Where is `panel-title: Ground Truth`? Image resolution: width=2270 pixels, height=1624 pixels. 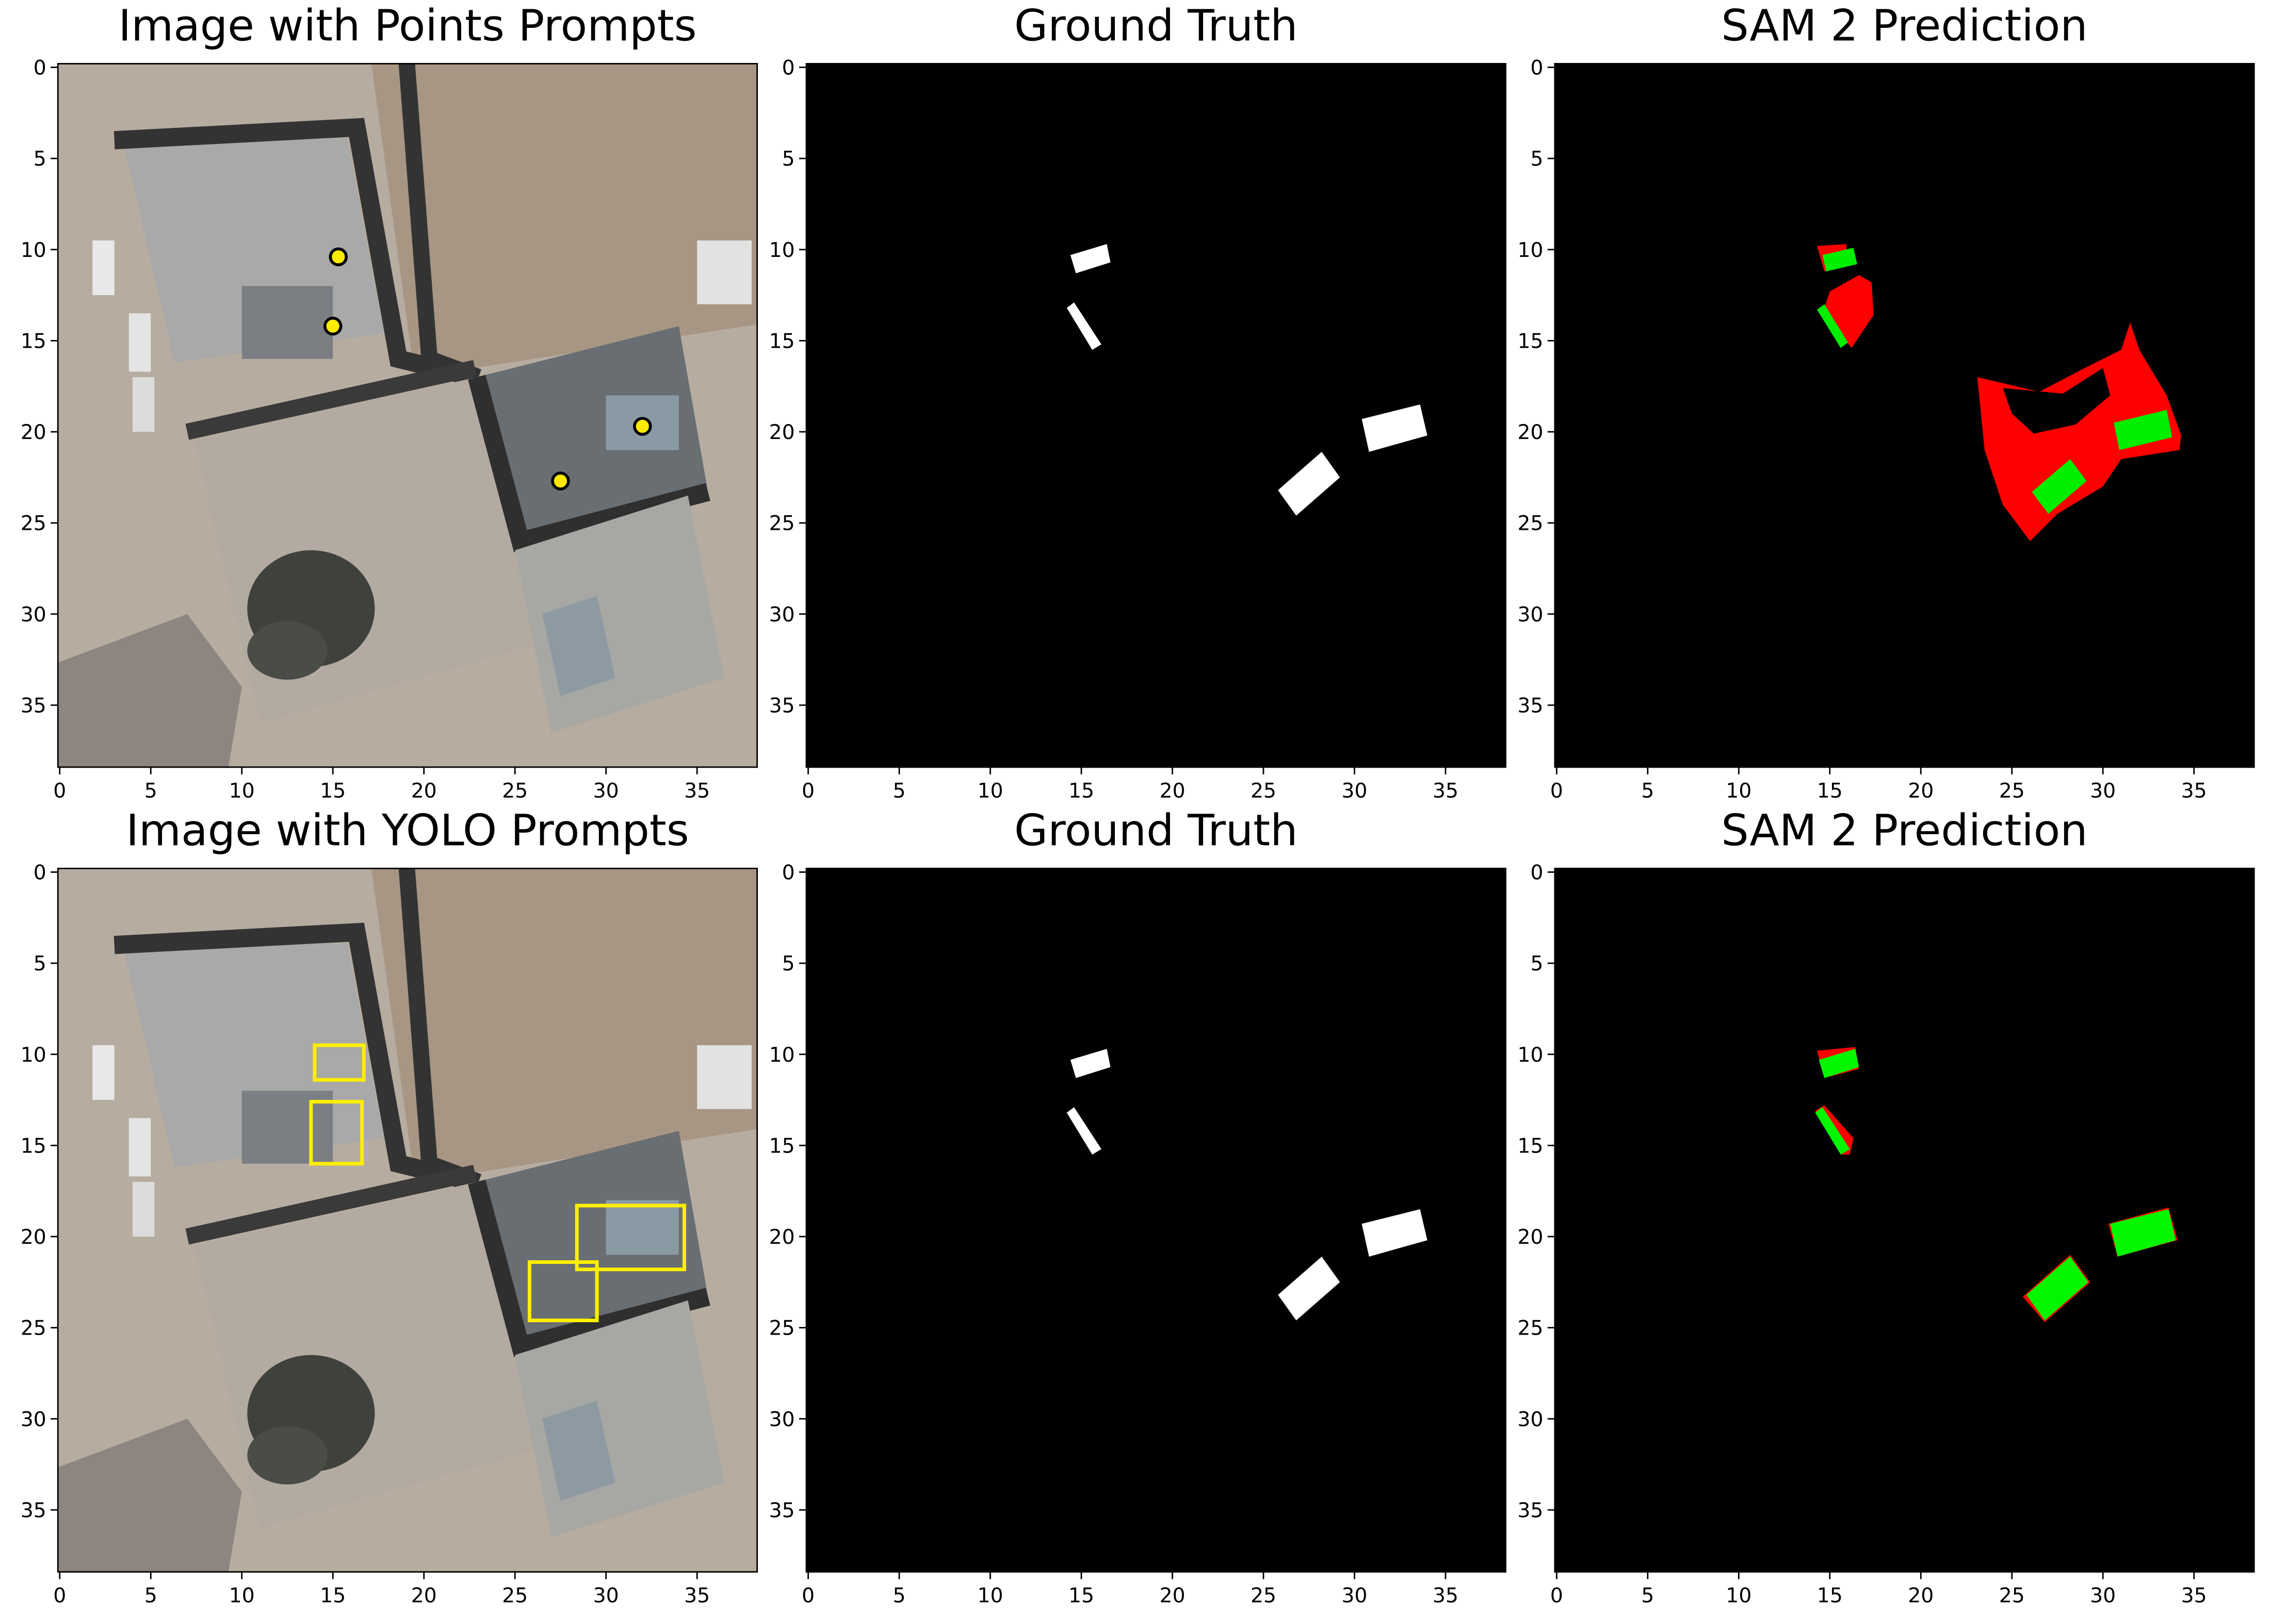 panel-title: Ground Truth is located at coordinates (1156, 26).